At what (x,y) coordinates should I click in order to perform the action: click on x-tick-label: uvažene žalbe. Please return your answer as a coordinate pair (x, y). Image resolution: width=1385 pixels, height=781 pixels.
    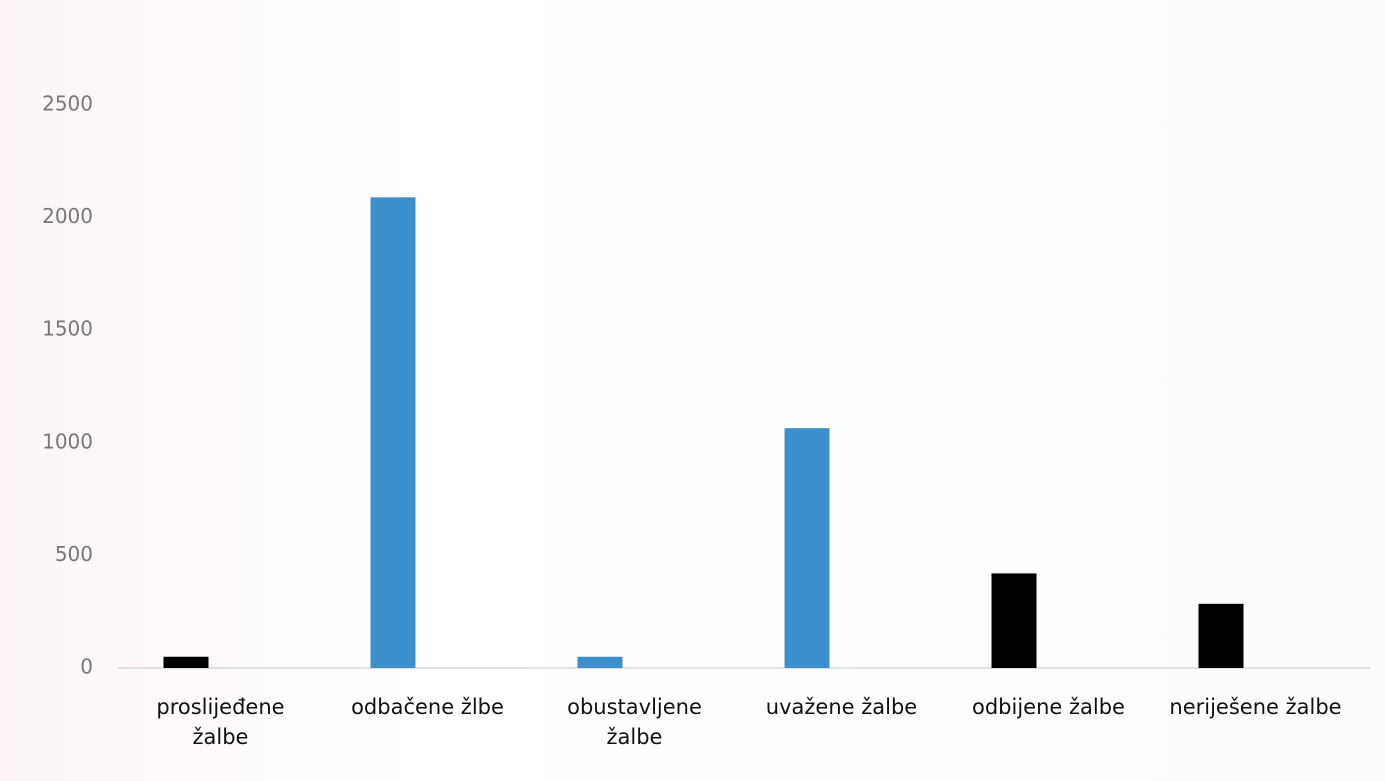
    Looking at the image, I should click on (841, 707).